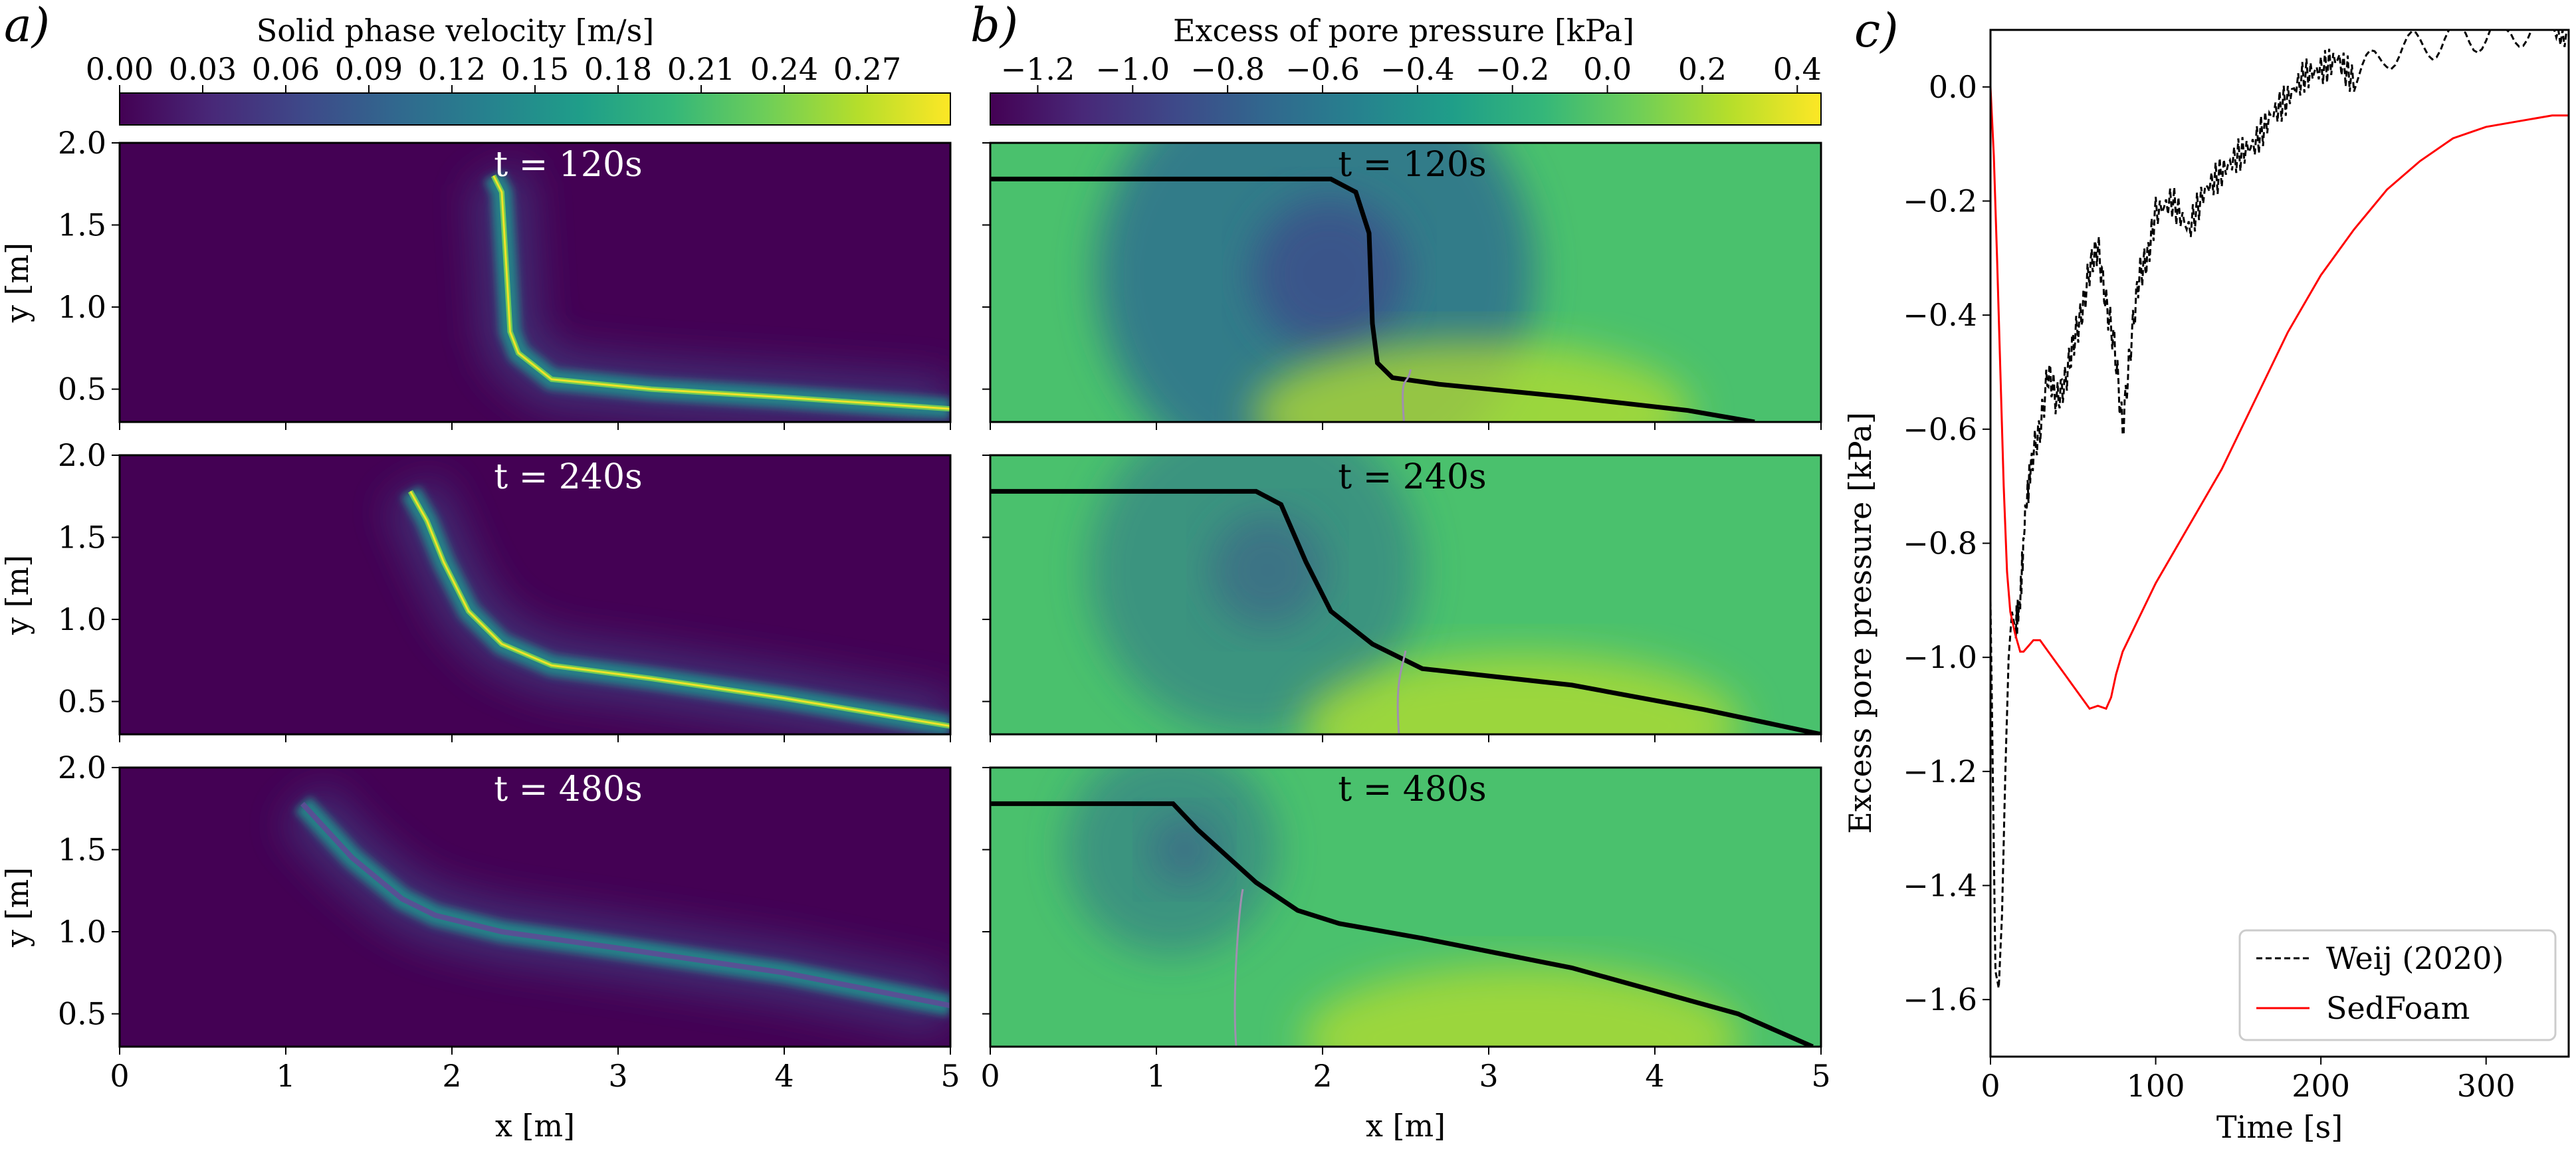  What do you see at coordinates (455, 31) in the screenshot?
I see `velocity-colorbar-title: Solid phase velocity [m/s]` at bounding box center [455, 31].